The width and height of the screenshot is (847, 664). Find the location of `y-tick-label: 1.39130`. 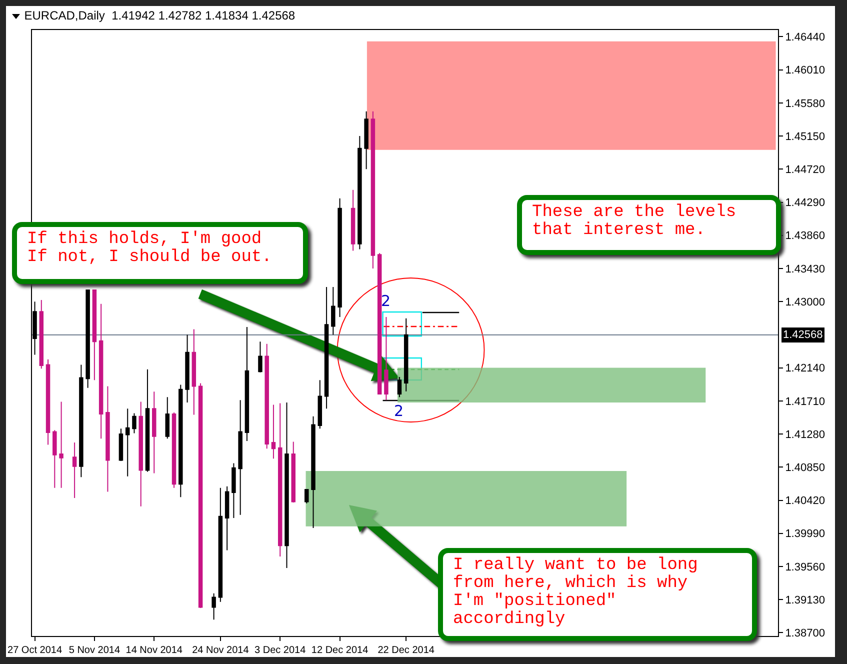

y-tick-label: 1.39130 is located at coordinates (805, 600).